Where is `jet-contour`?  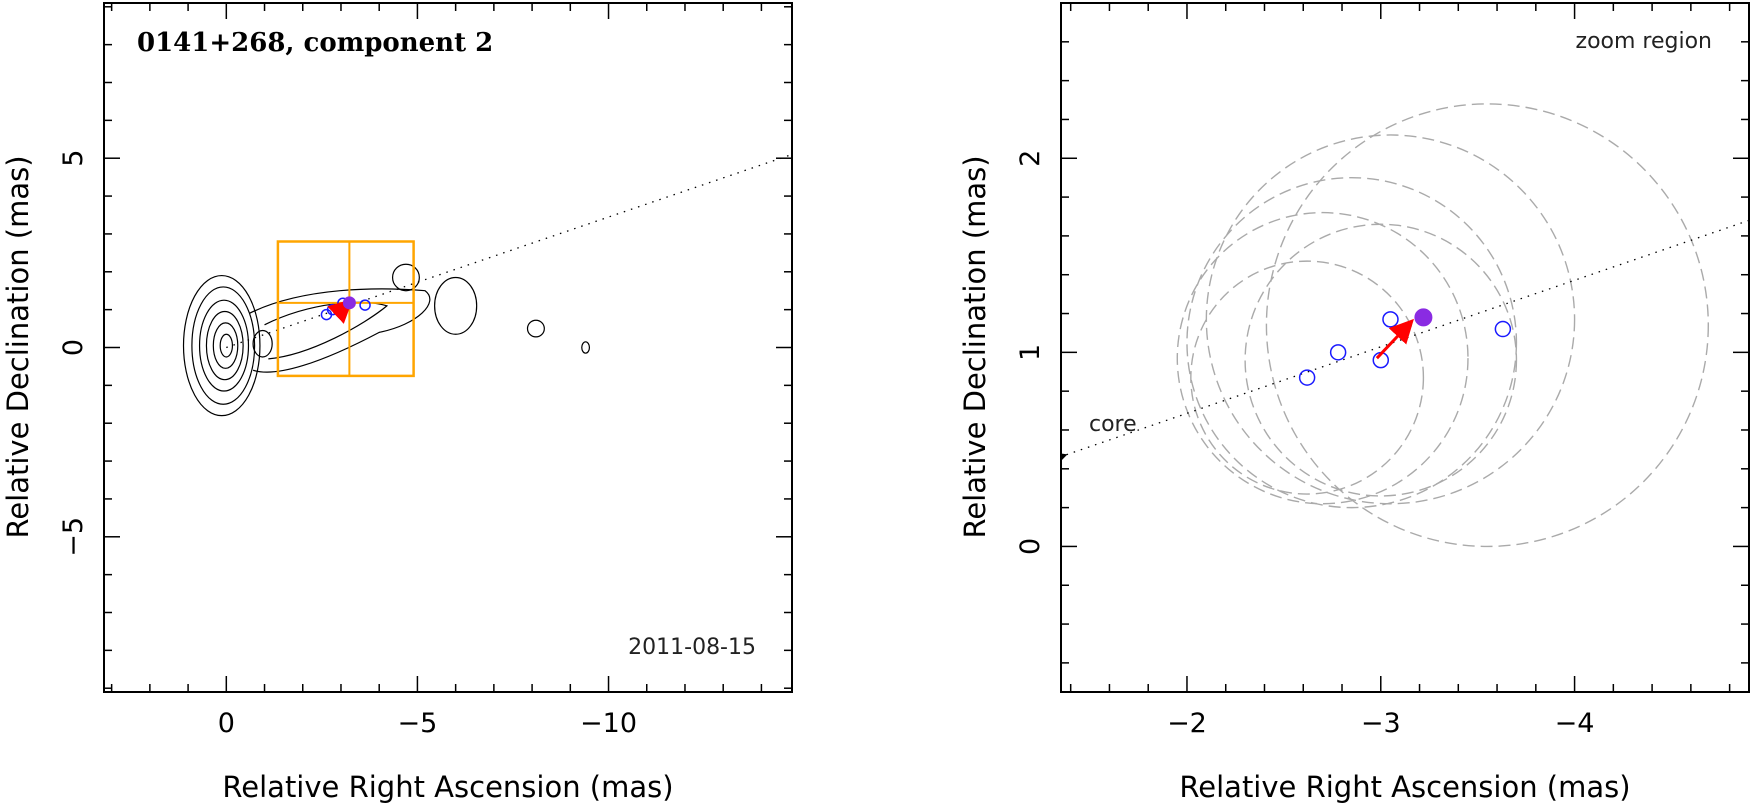 jet-contour is located at coordinates (339, 330).